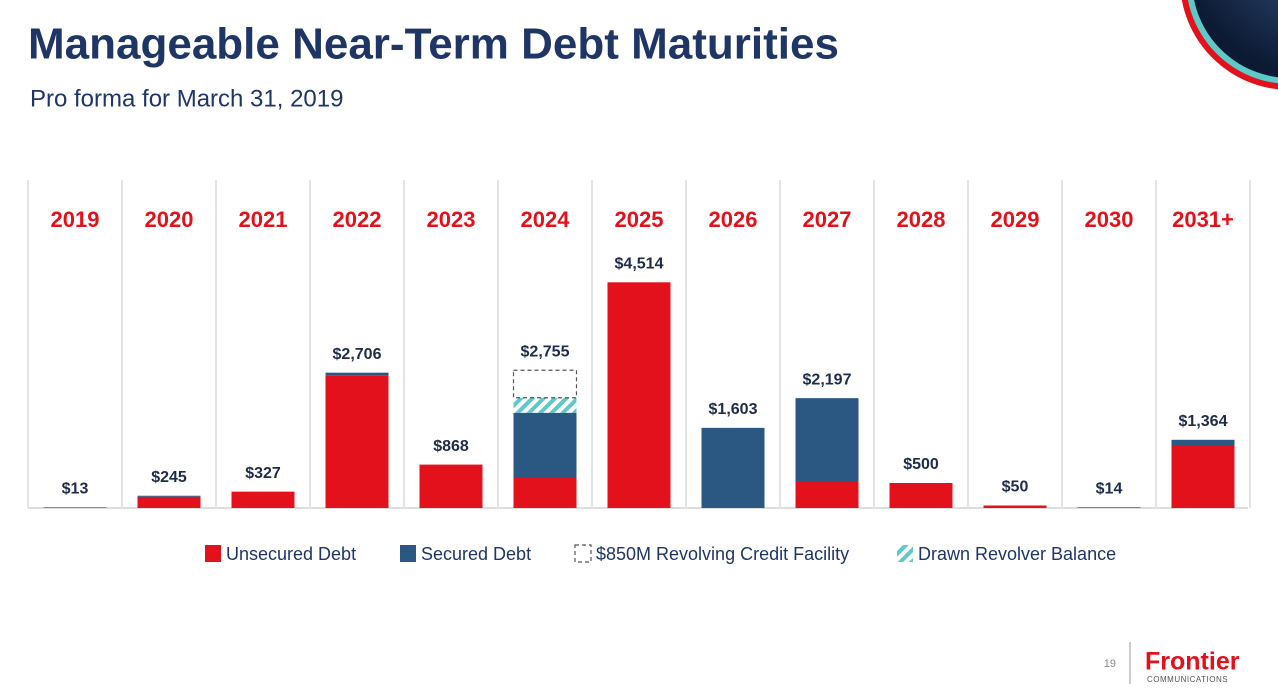  I want to click on legend-label: Unsecured Debt, so click(291, 554).